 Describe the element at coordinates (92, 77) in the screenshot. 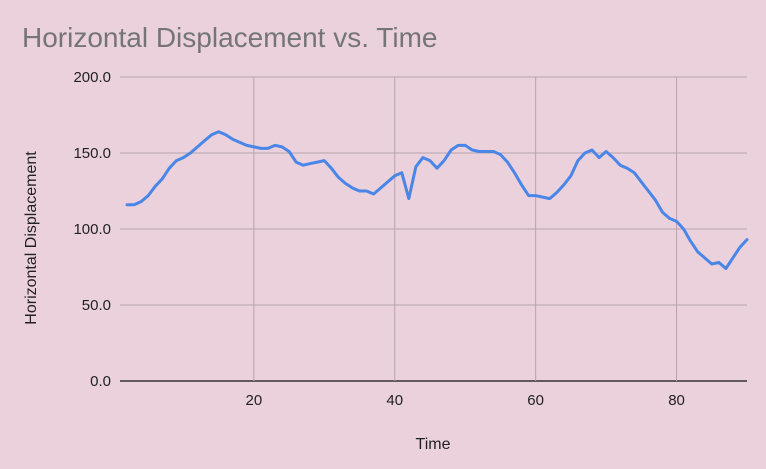

I see `y-tick-label: 200.0` at that location.